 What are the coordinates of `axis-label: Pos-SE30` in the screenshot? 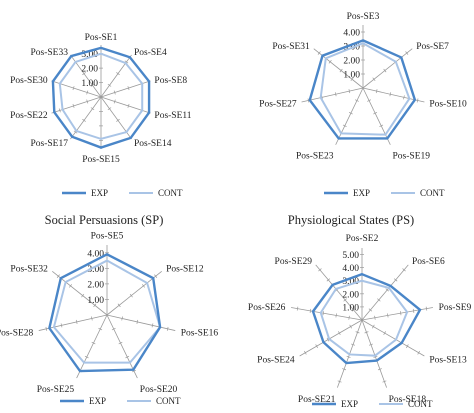 It's located at (29, 81).